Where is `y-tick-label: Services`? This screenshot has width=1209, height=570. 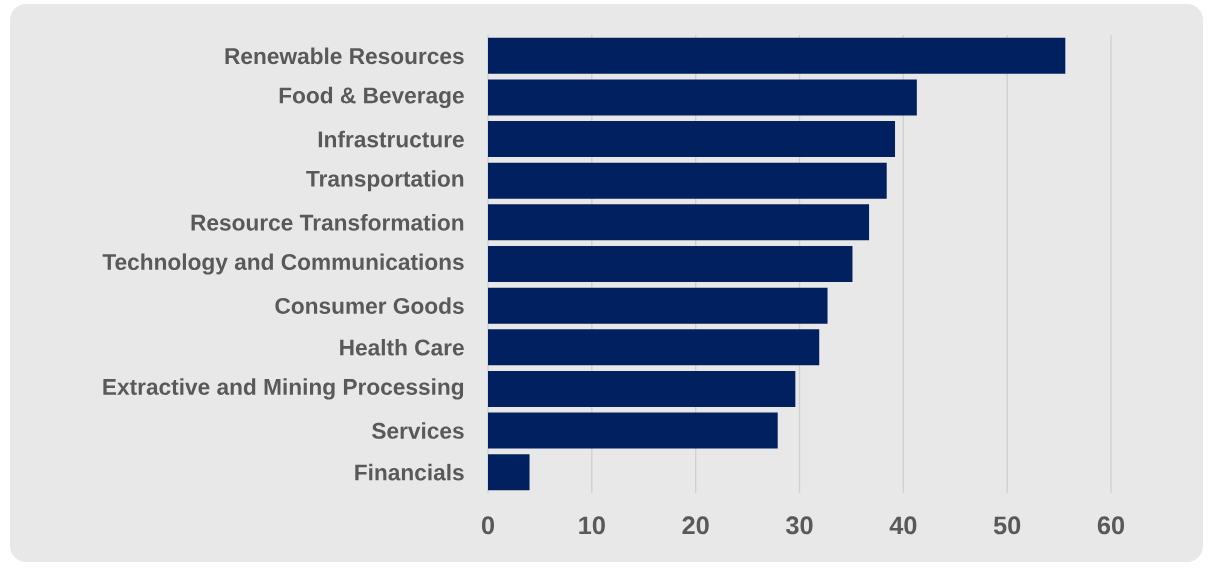 y-tick-label: Services is located at coordinates (418, 430).